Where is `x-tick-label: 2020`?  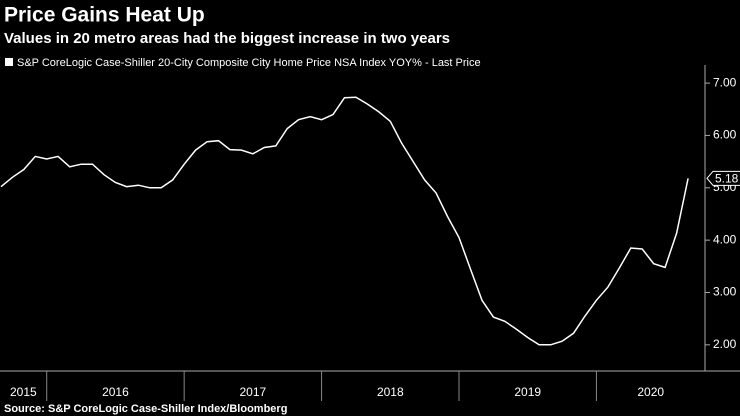 x-tick-label: 2020 is located at coordinates (650, 392).